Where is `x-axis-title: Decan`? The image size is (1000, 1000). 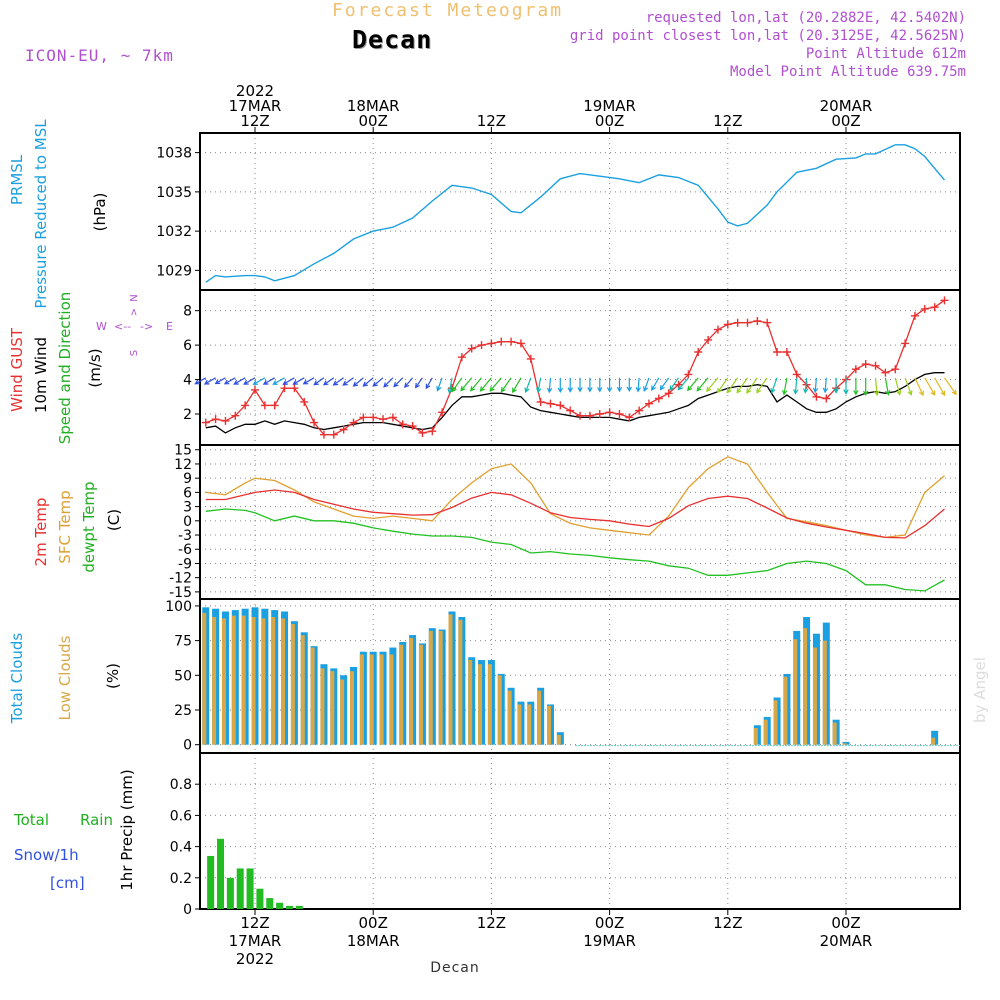
x-axis-title: Decan is located at coordinates (455, 968).